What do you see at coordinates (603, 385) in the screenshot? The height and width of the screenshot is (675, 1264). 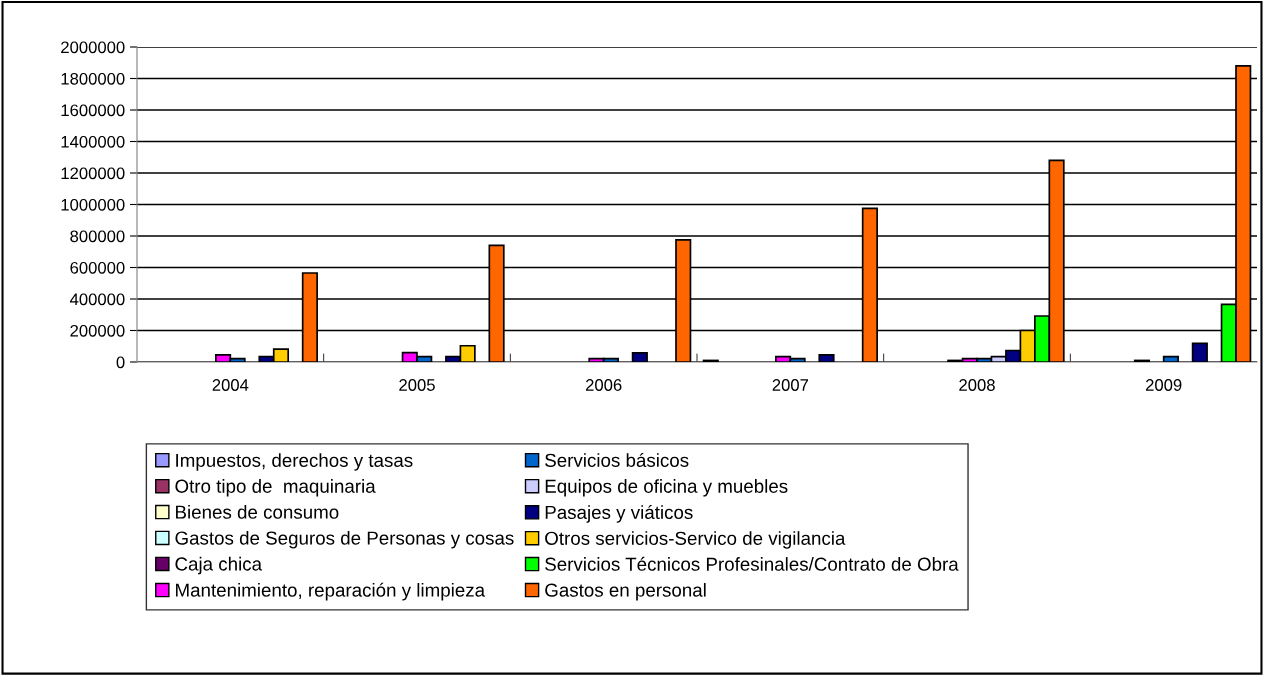 I see `x-tick-label: 2006` at bounding box center [603, 385].